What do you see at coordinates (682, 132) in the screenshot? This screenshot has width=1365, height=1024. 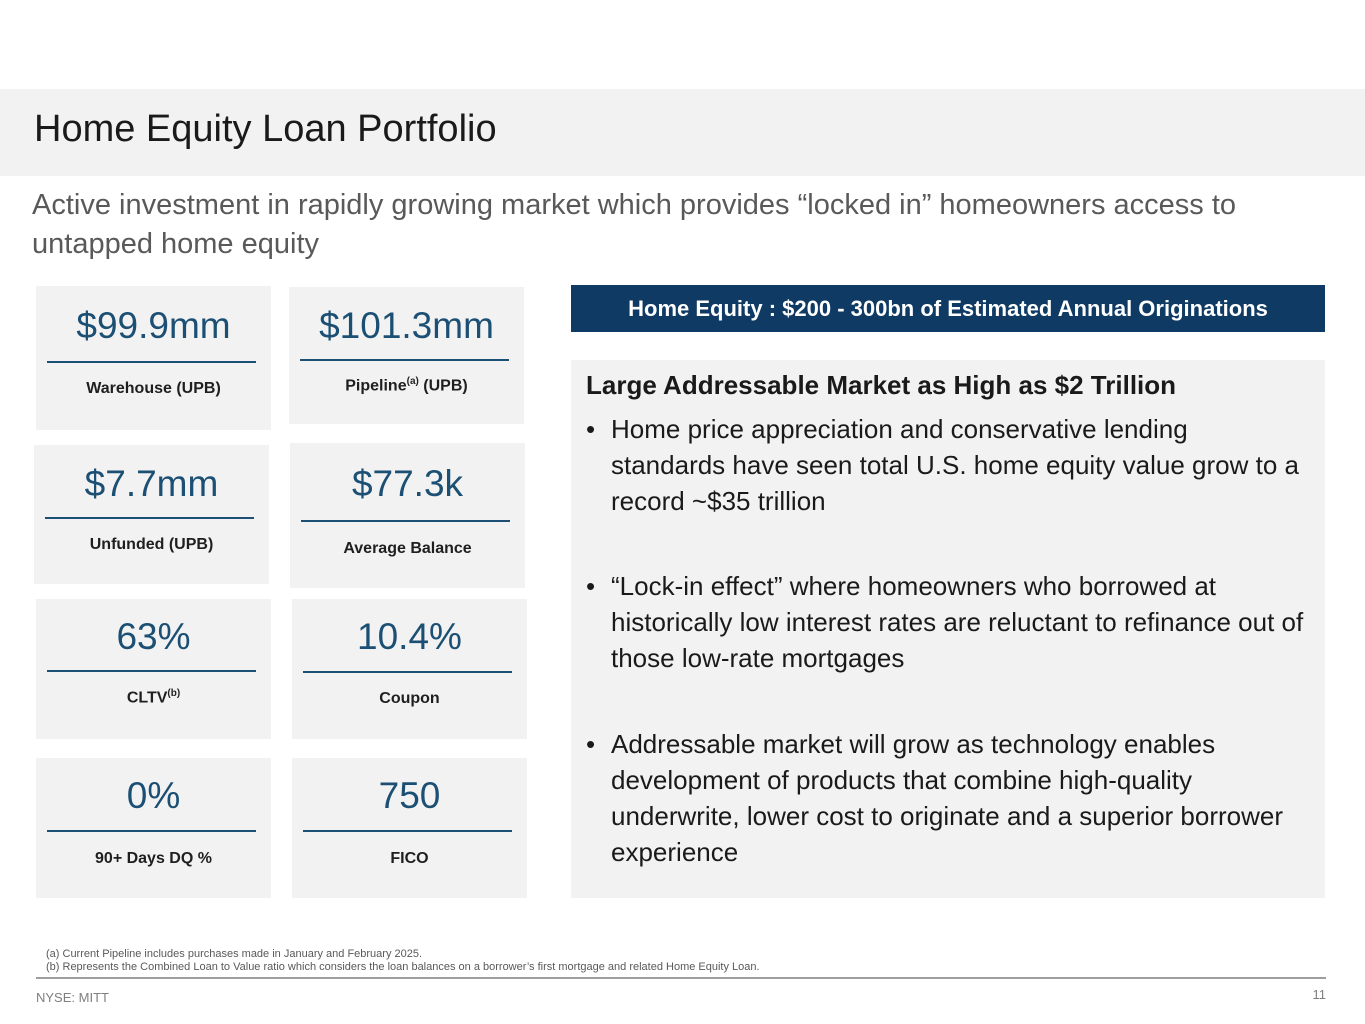 I see `title-band` at bounding box center [682, 132].